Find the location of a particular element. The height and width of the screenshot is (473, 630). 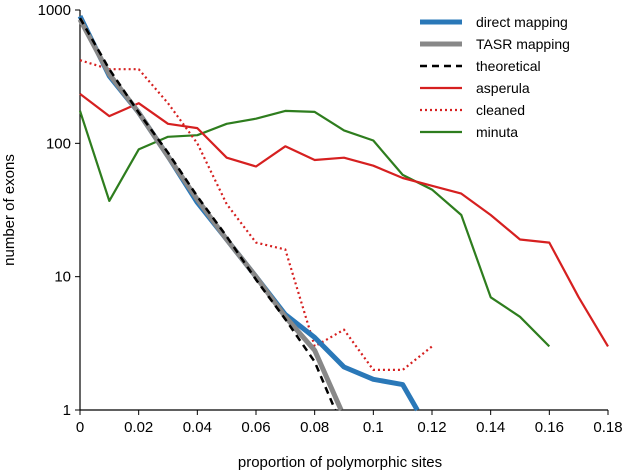

legend-label: minuta is located at coordinates (497, 132).